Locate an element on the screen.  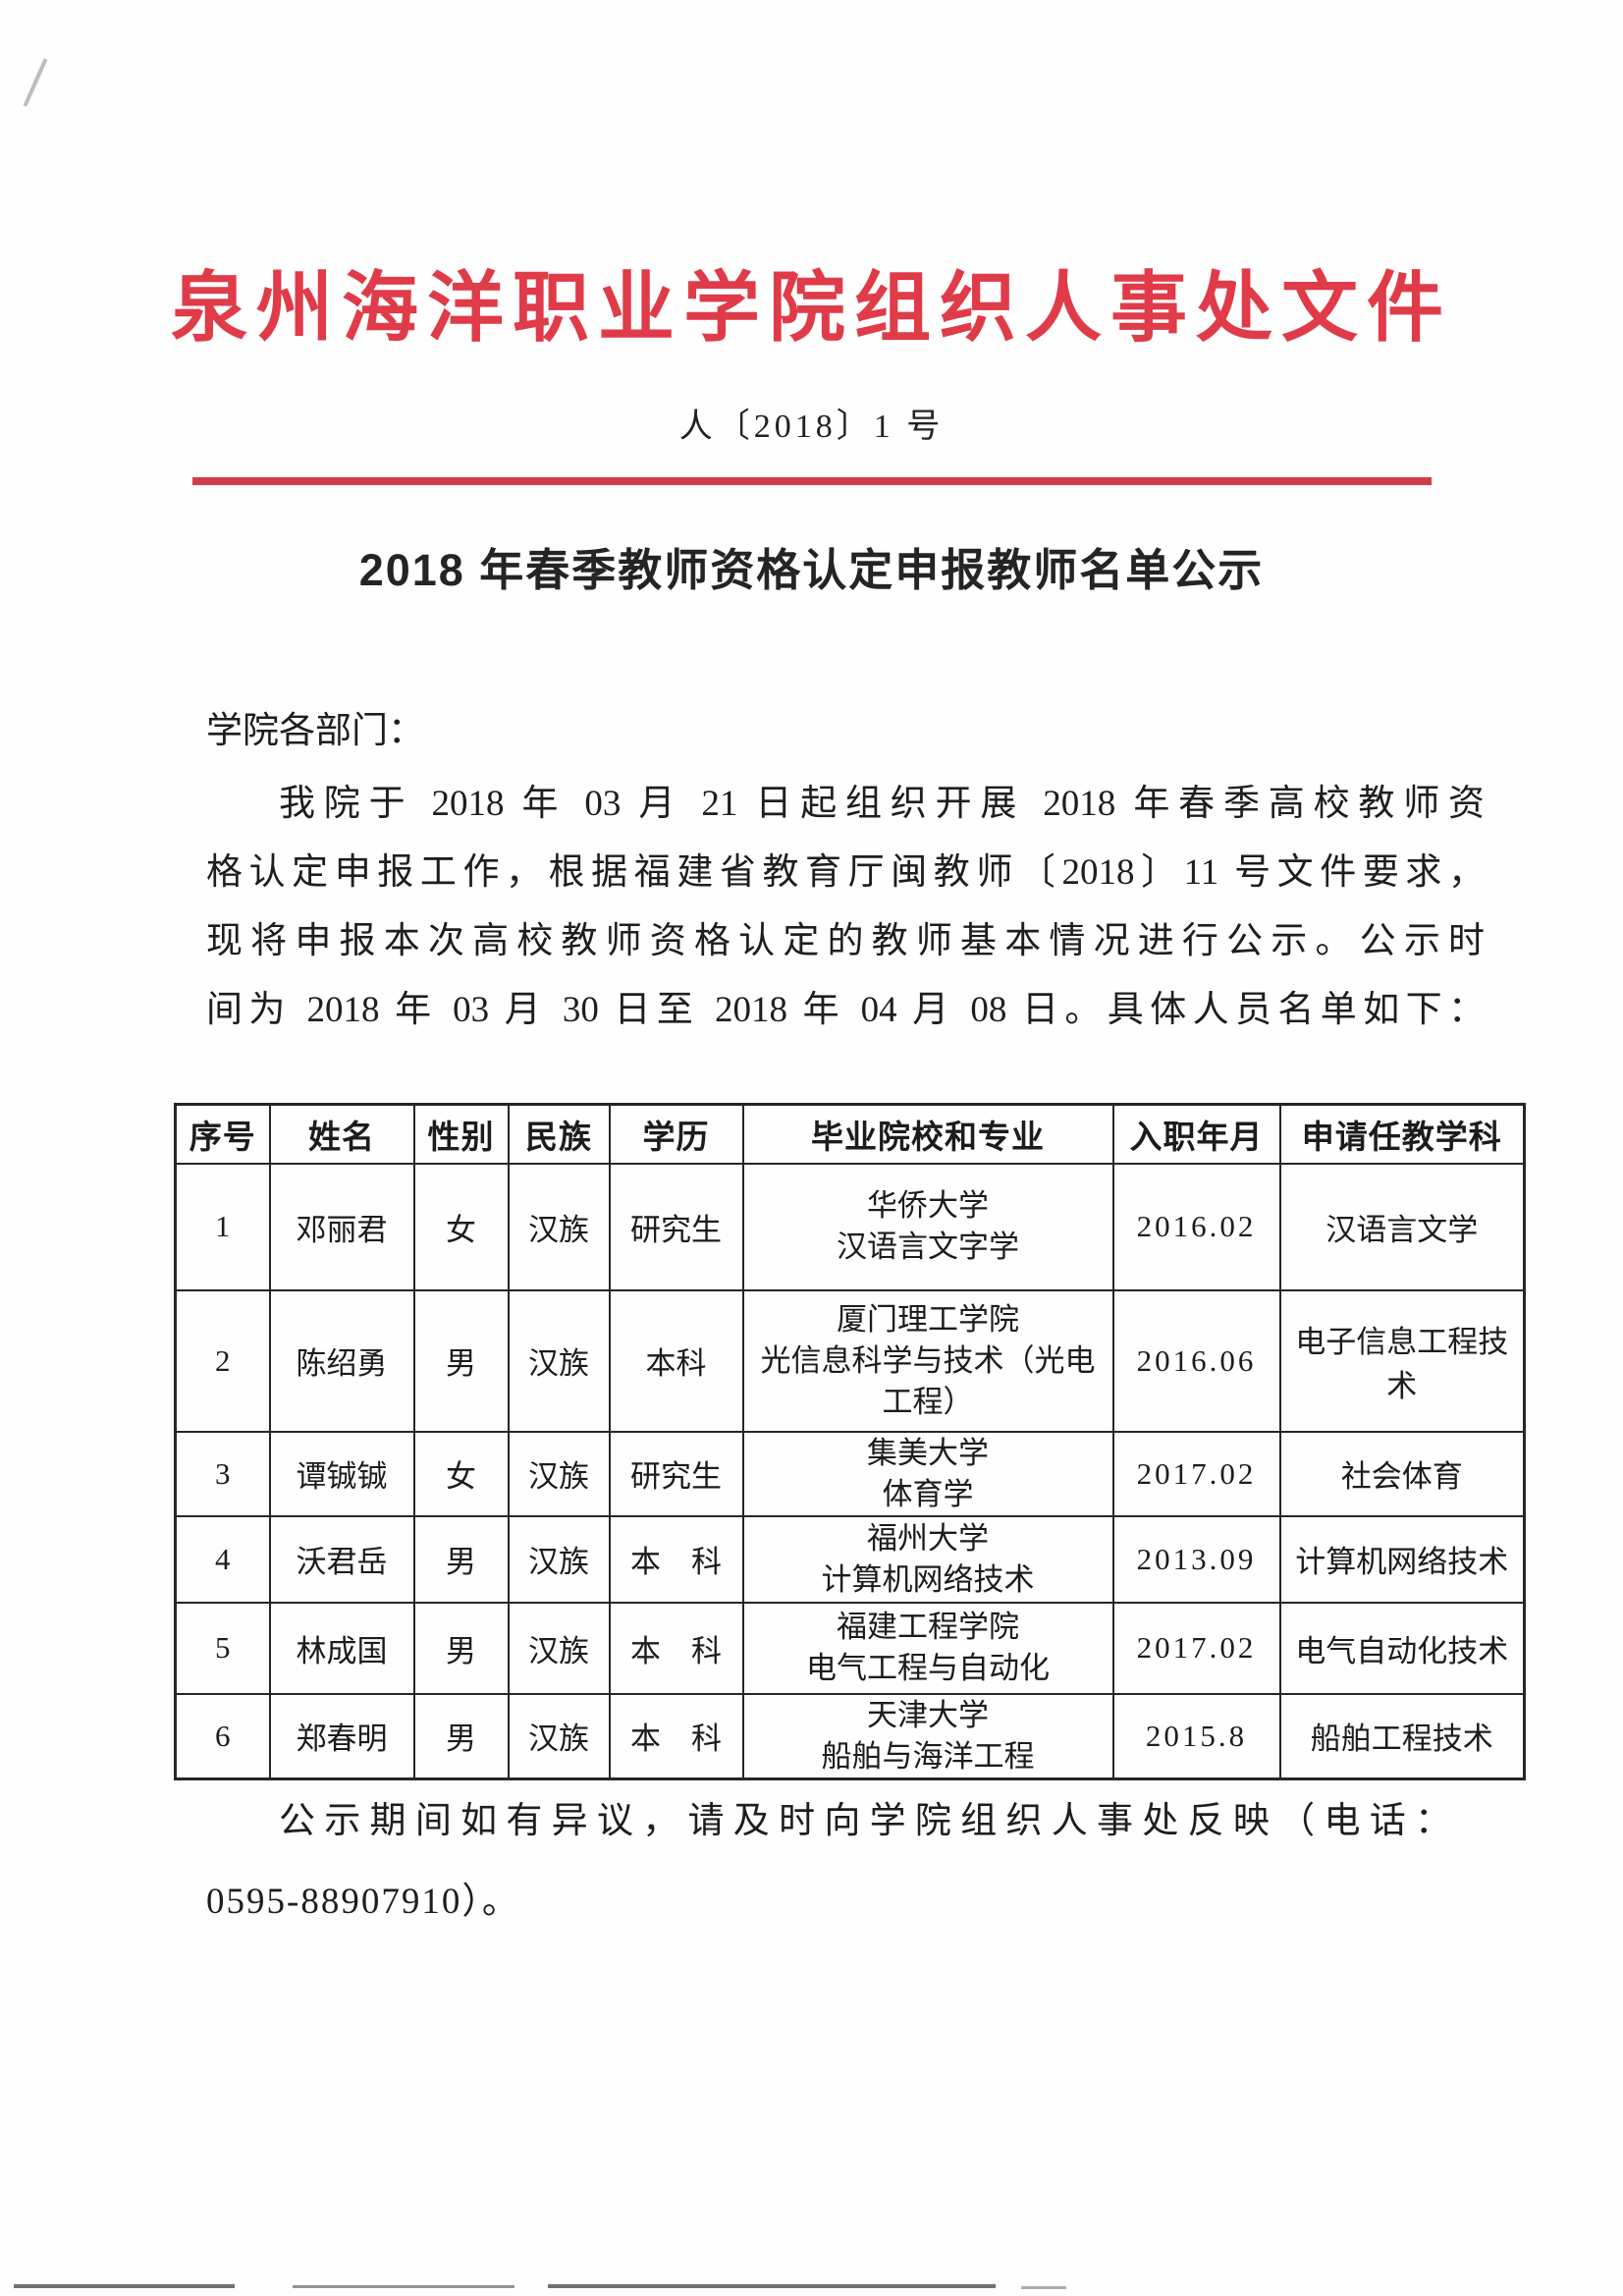
red-divider-rule is located at coordinates (812, 481).